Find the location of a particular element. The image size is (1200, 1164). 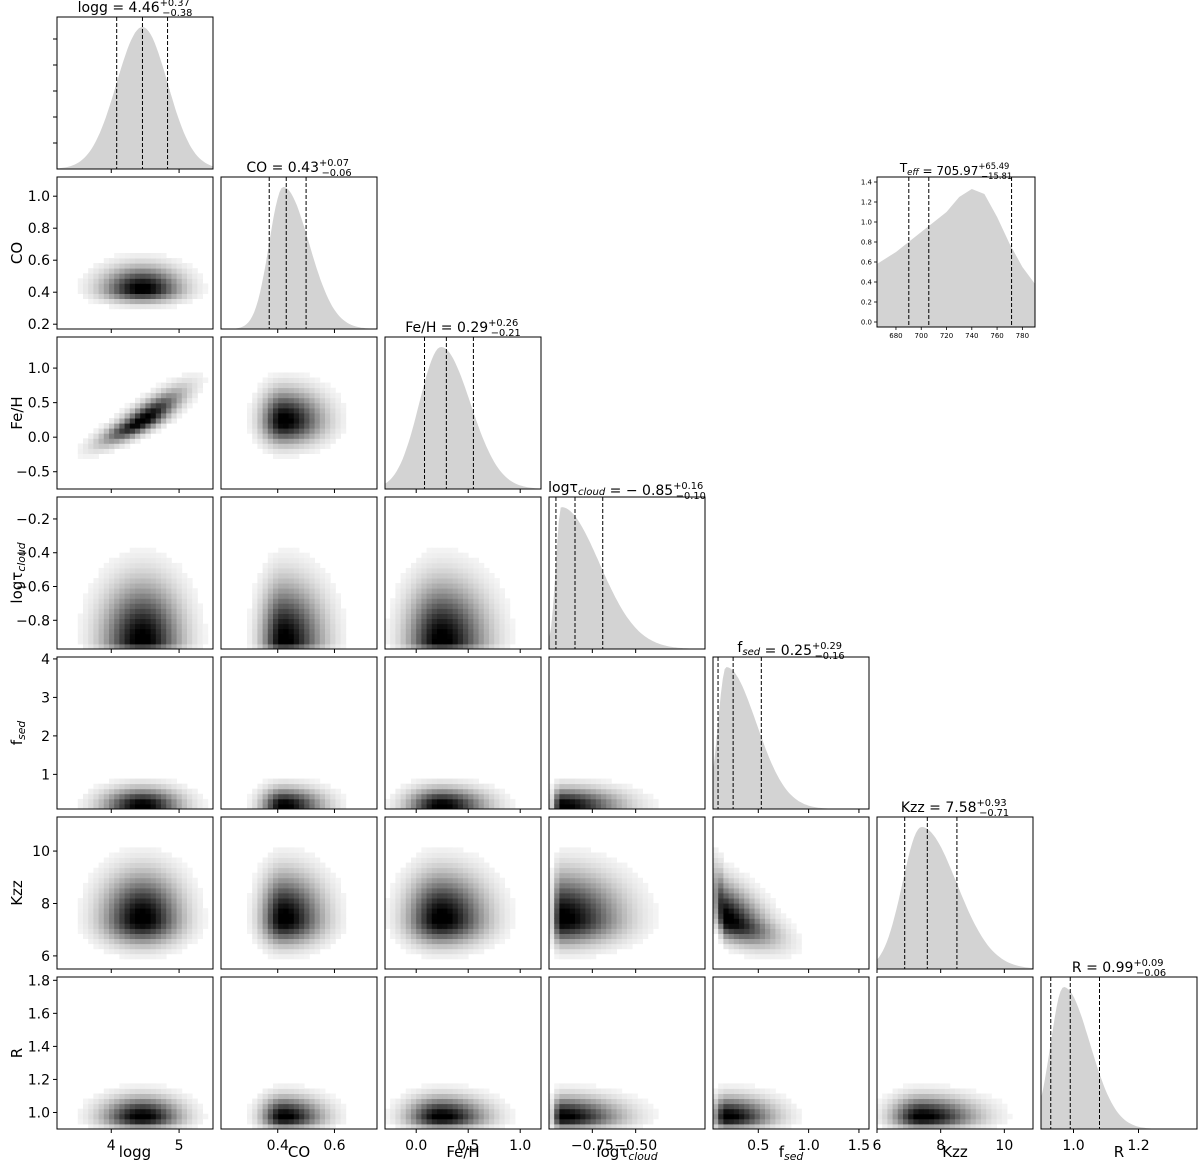

density-panel-logg-feh is located at coordinates (135, 413).